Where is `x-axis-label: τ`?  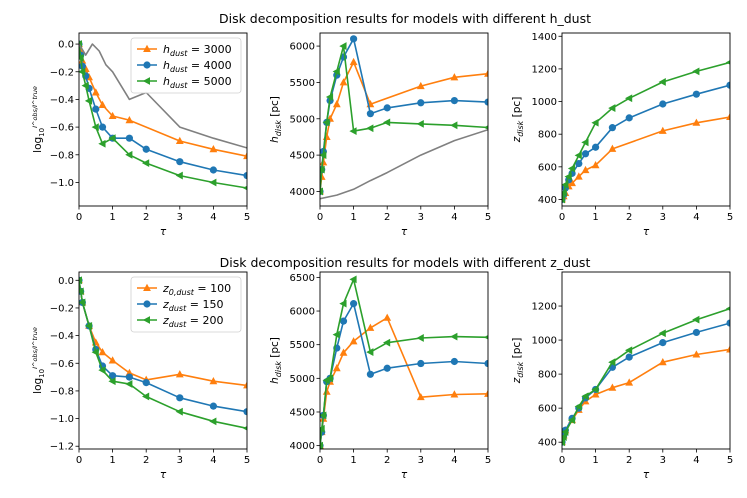 x-axis-label: τ is located at coordinates (404, 475).